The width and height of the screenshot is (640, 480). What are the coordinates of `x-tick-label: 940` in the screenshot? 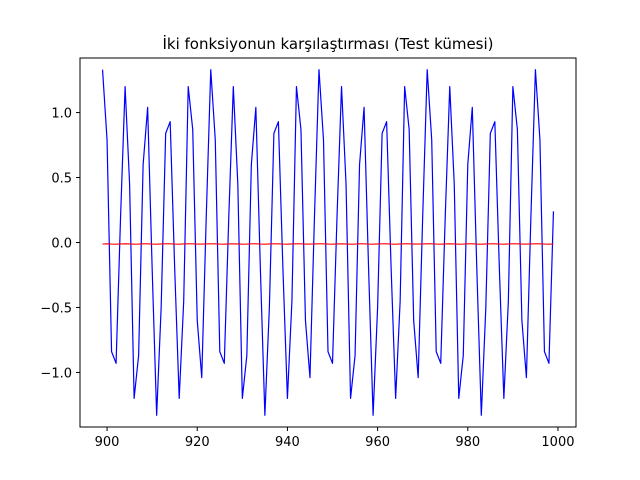 It's located at (287, 442).